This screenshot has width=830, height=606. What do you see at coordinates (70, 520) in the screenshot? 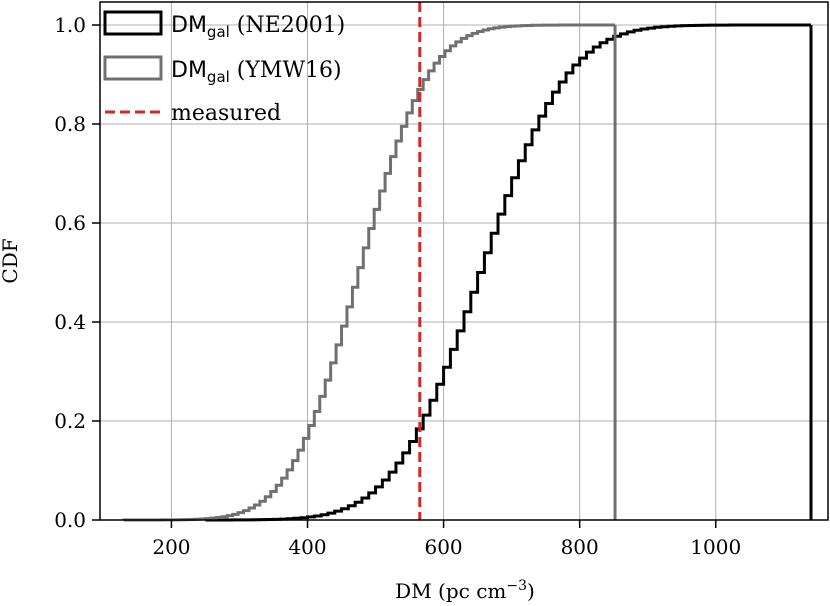
I see `y-tick-label: 0.0` at bounding box center [70, 520].